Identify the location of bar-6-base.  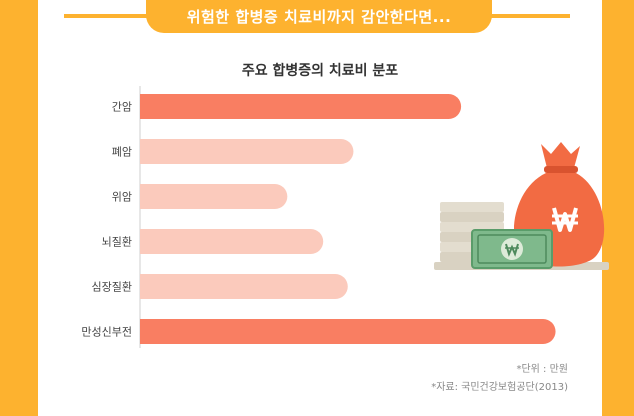
(152, 331).